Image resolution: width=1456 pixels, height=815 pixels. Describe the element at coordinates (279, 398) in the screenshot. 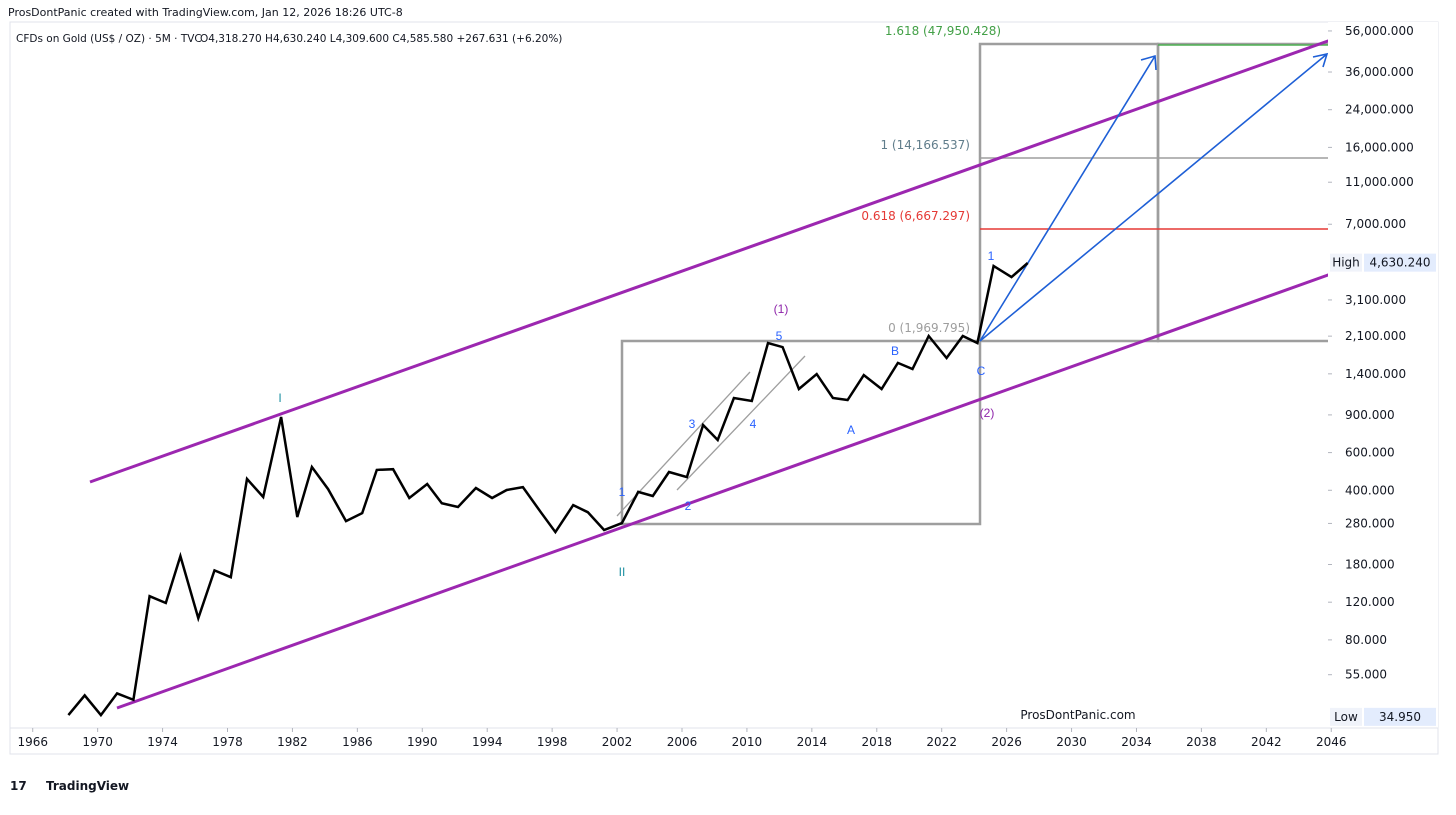

I see `wave-label: I` at that location.